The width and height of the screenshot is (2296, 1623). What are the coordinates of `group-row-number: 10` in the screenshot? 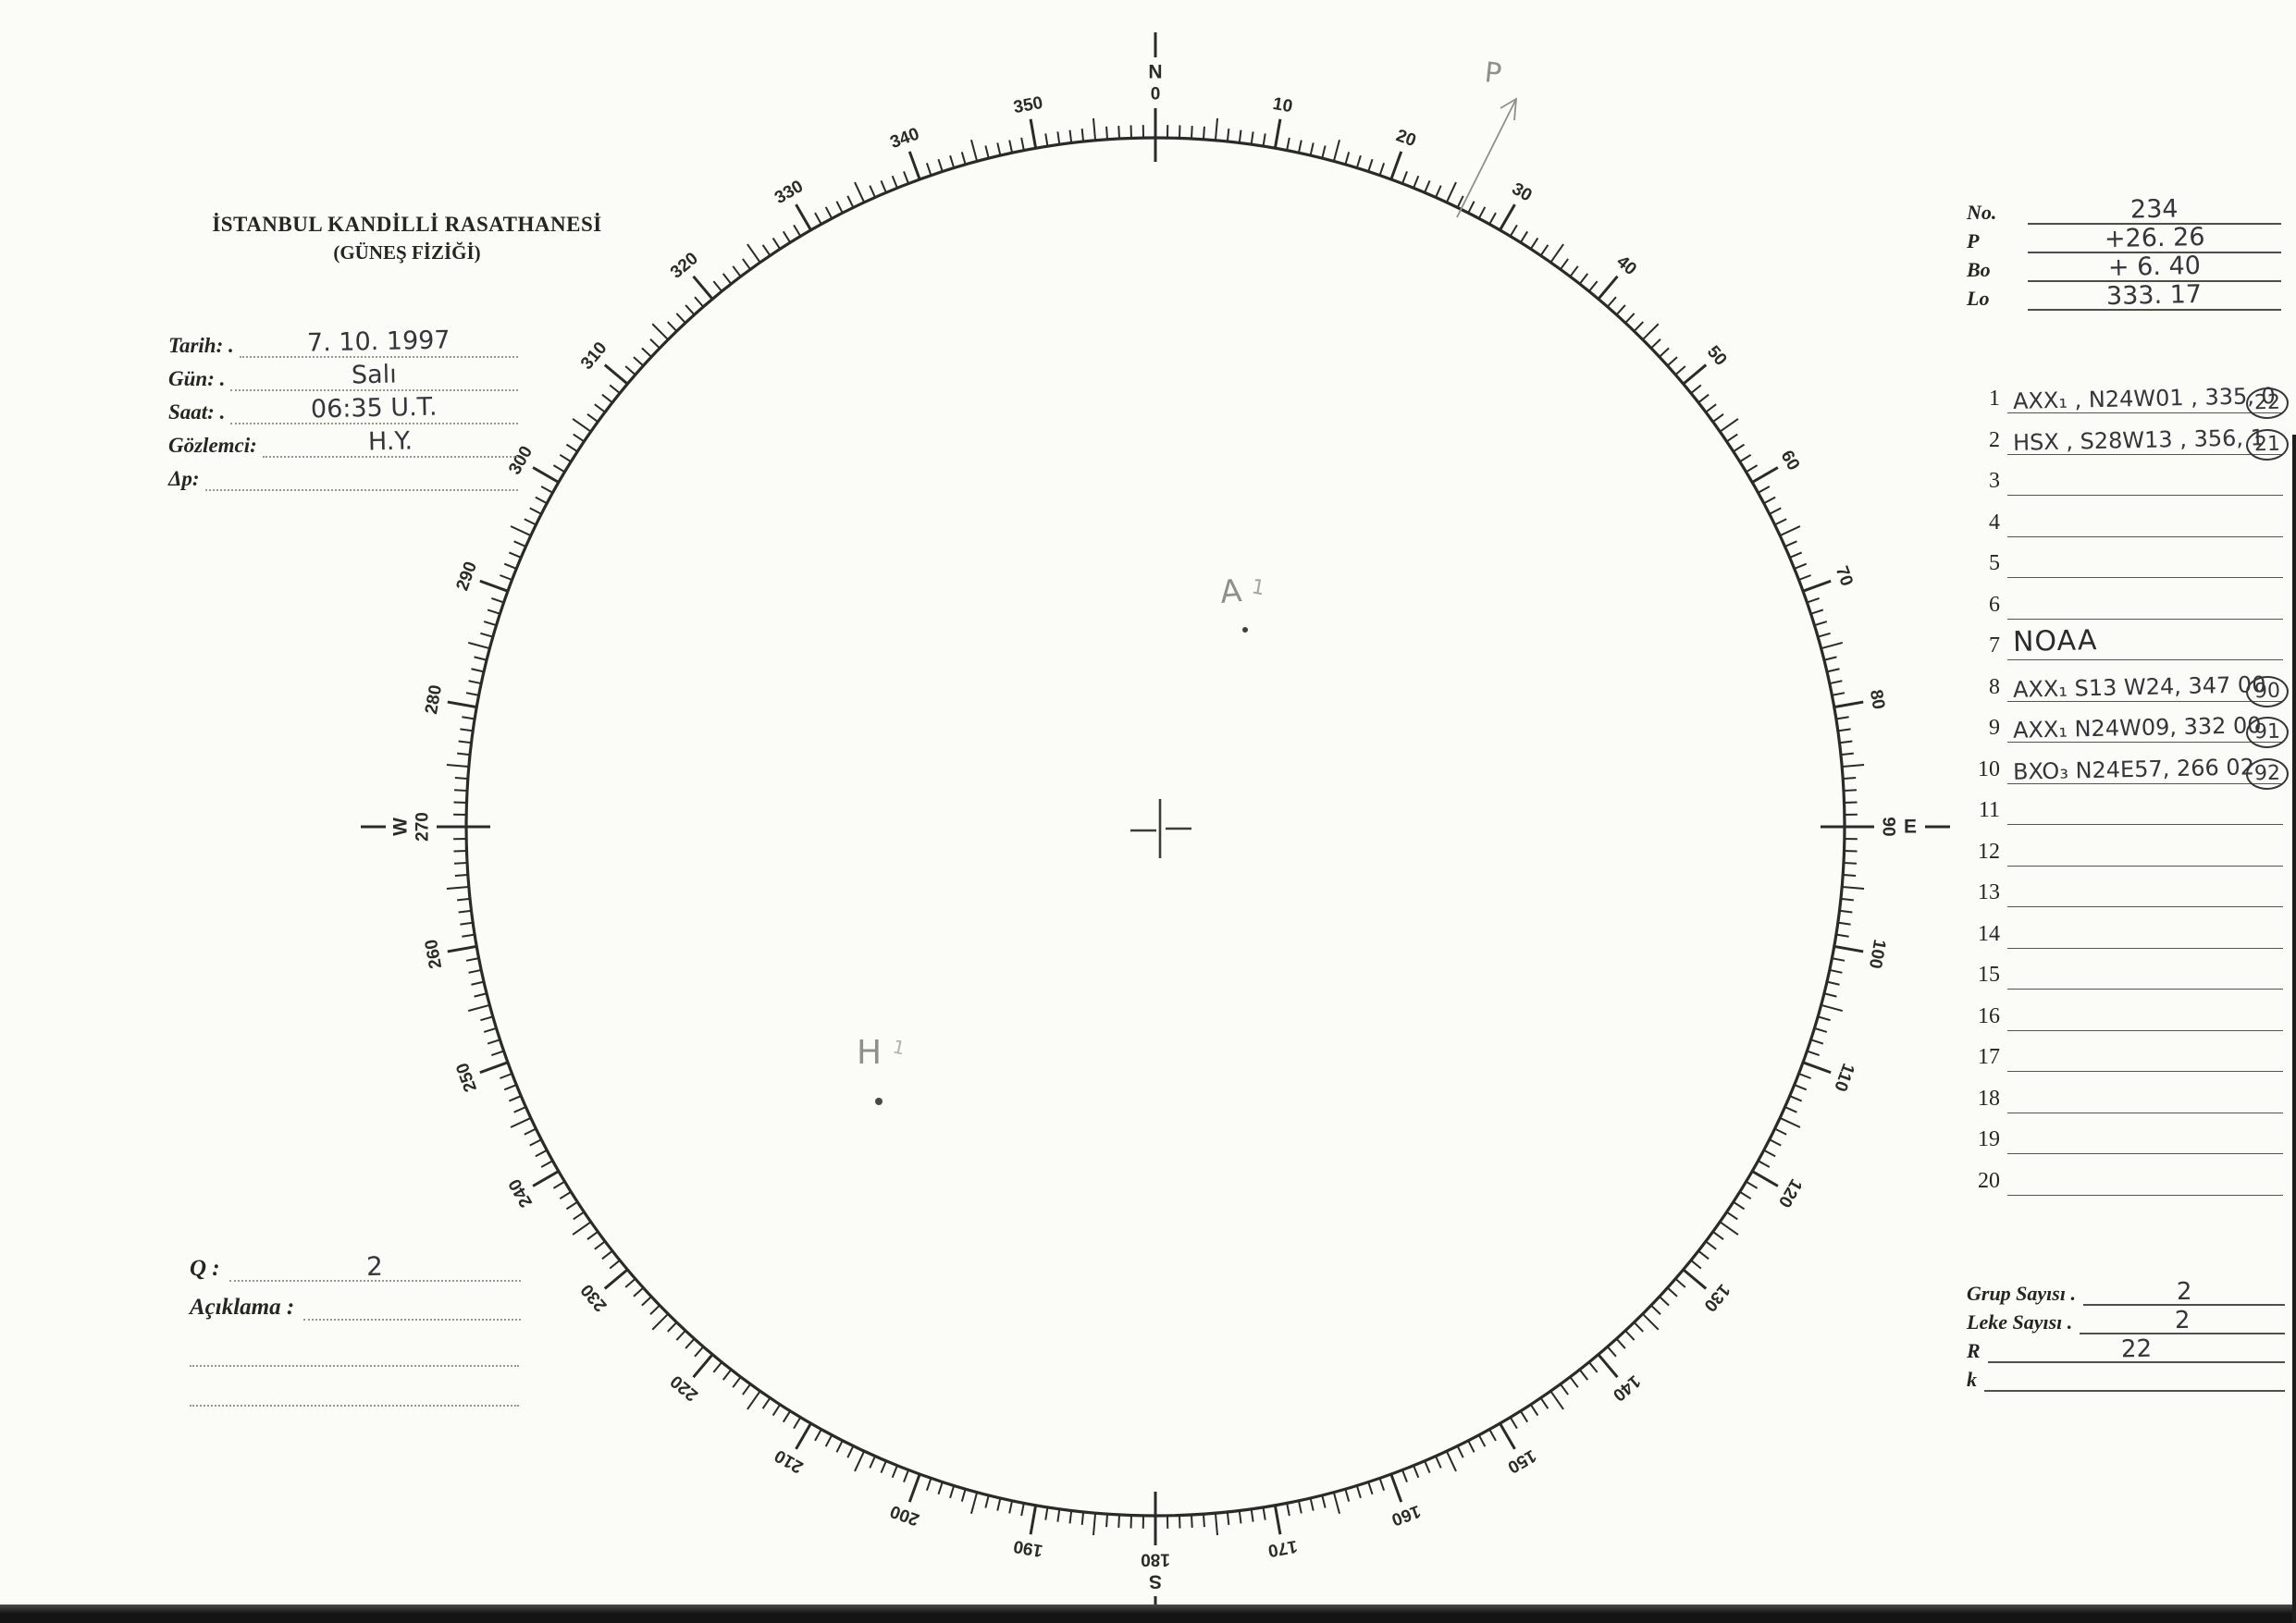 It's located at (1989, 768).